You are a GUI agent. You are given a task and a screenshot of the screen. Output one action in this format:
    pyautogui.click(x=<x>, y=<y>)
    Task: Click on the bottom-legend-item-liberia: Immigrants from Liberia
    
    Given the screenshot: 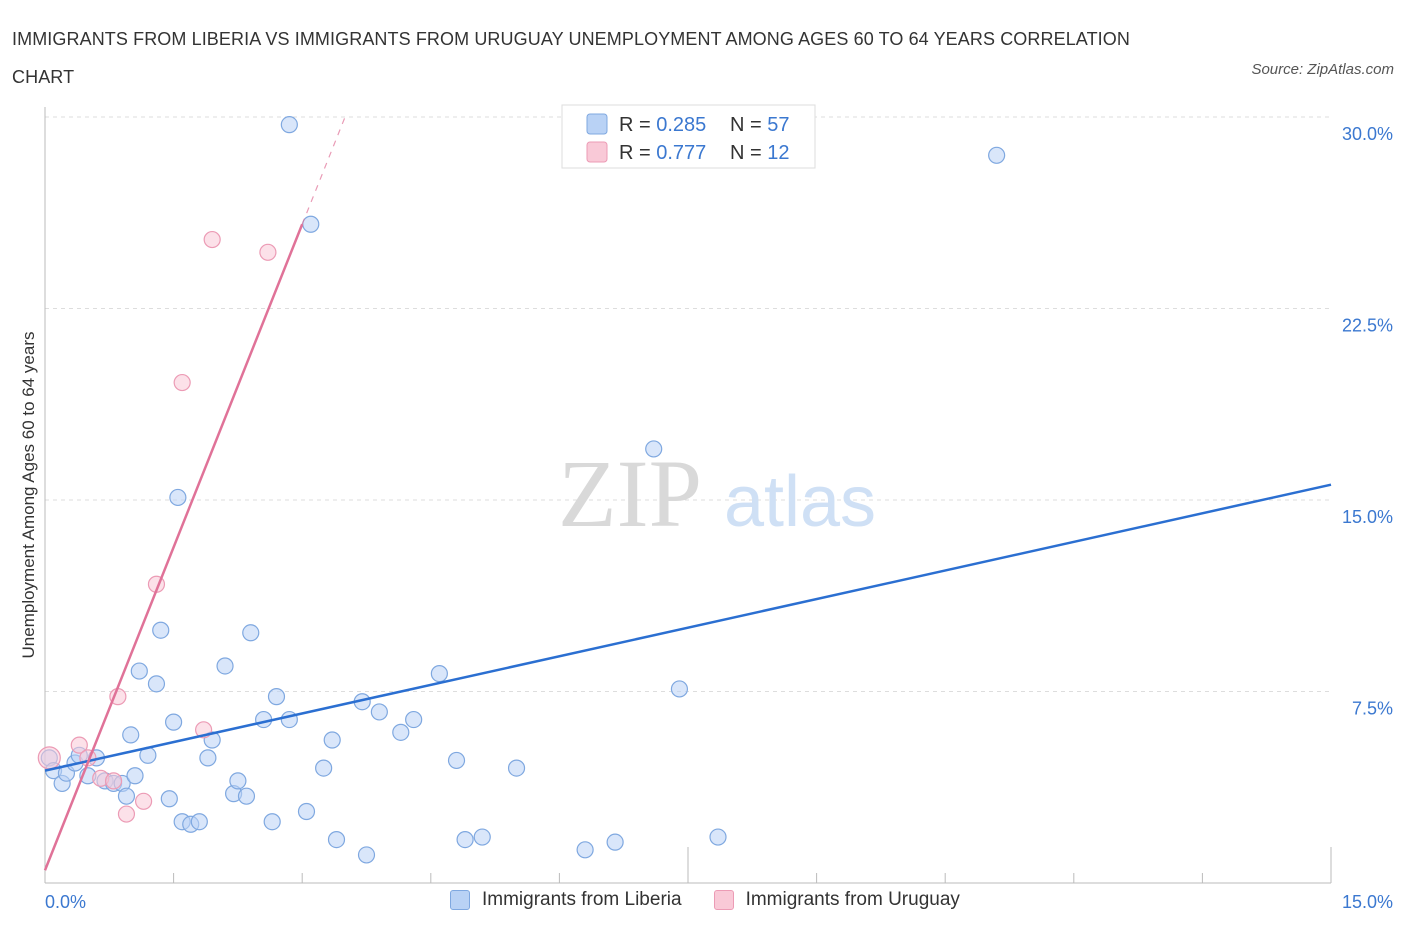 What is the action you would take?
    pyautogui.click(x=566, y=900)
    